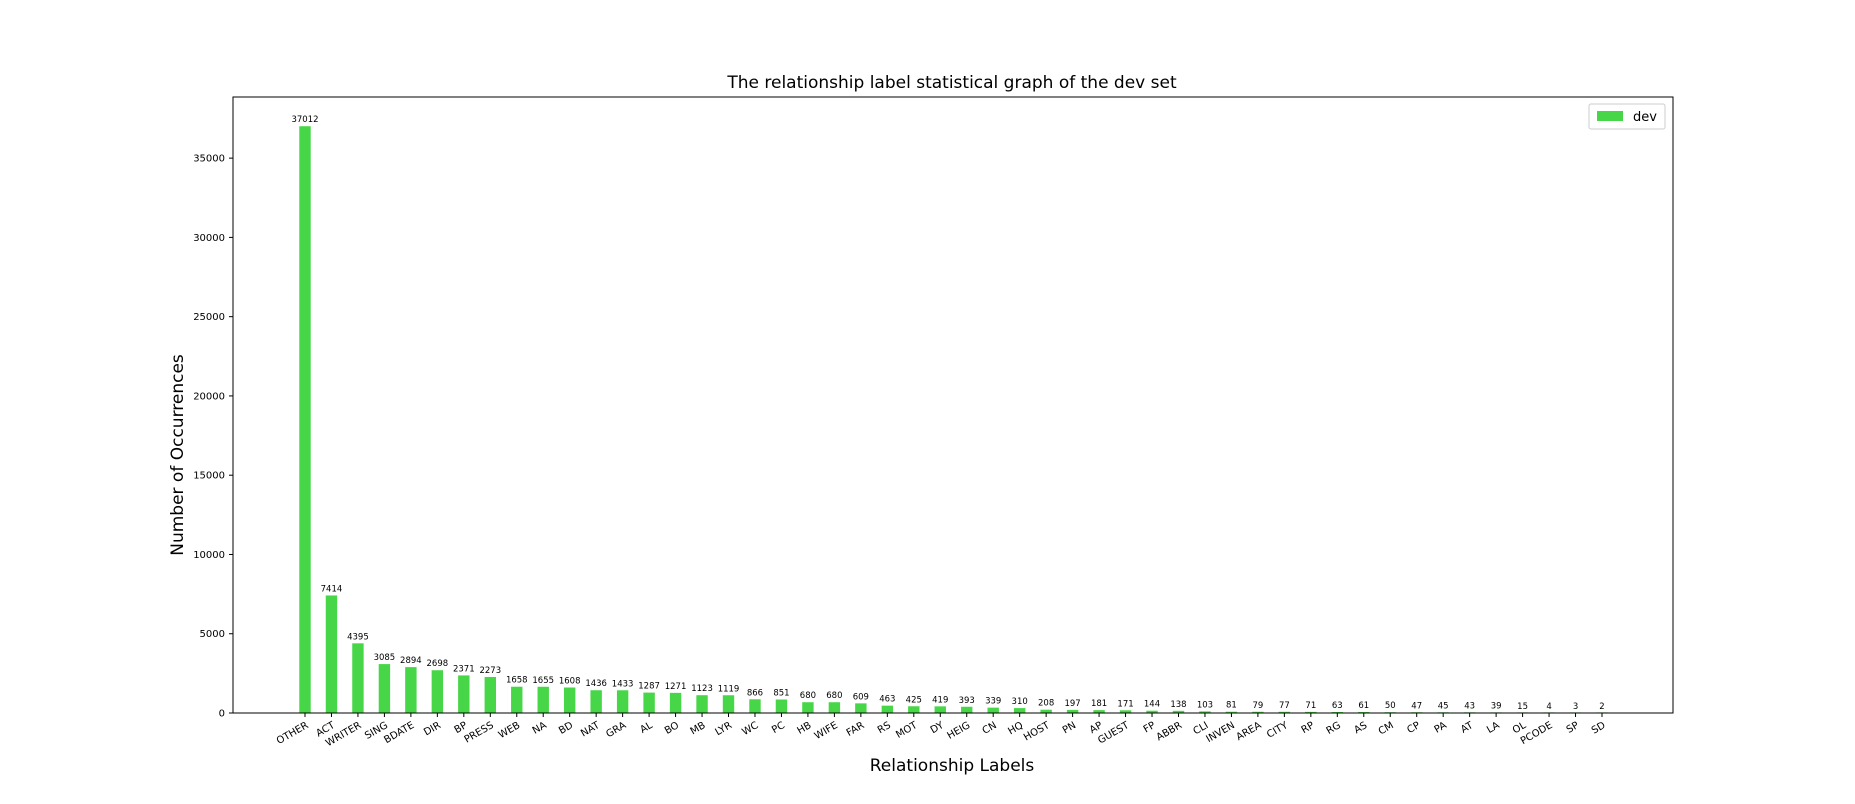 This screenshot has height=804, width=1855. Describe the element at coordinates (358, 637) in the screenshot. I see `bar-value-label-writer: 4395` at that location.